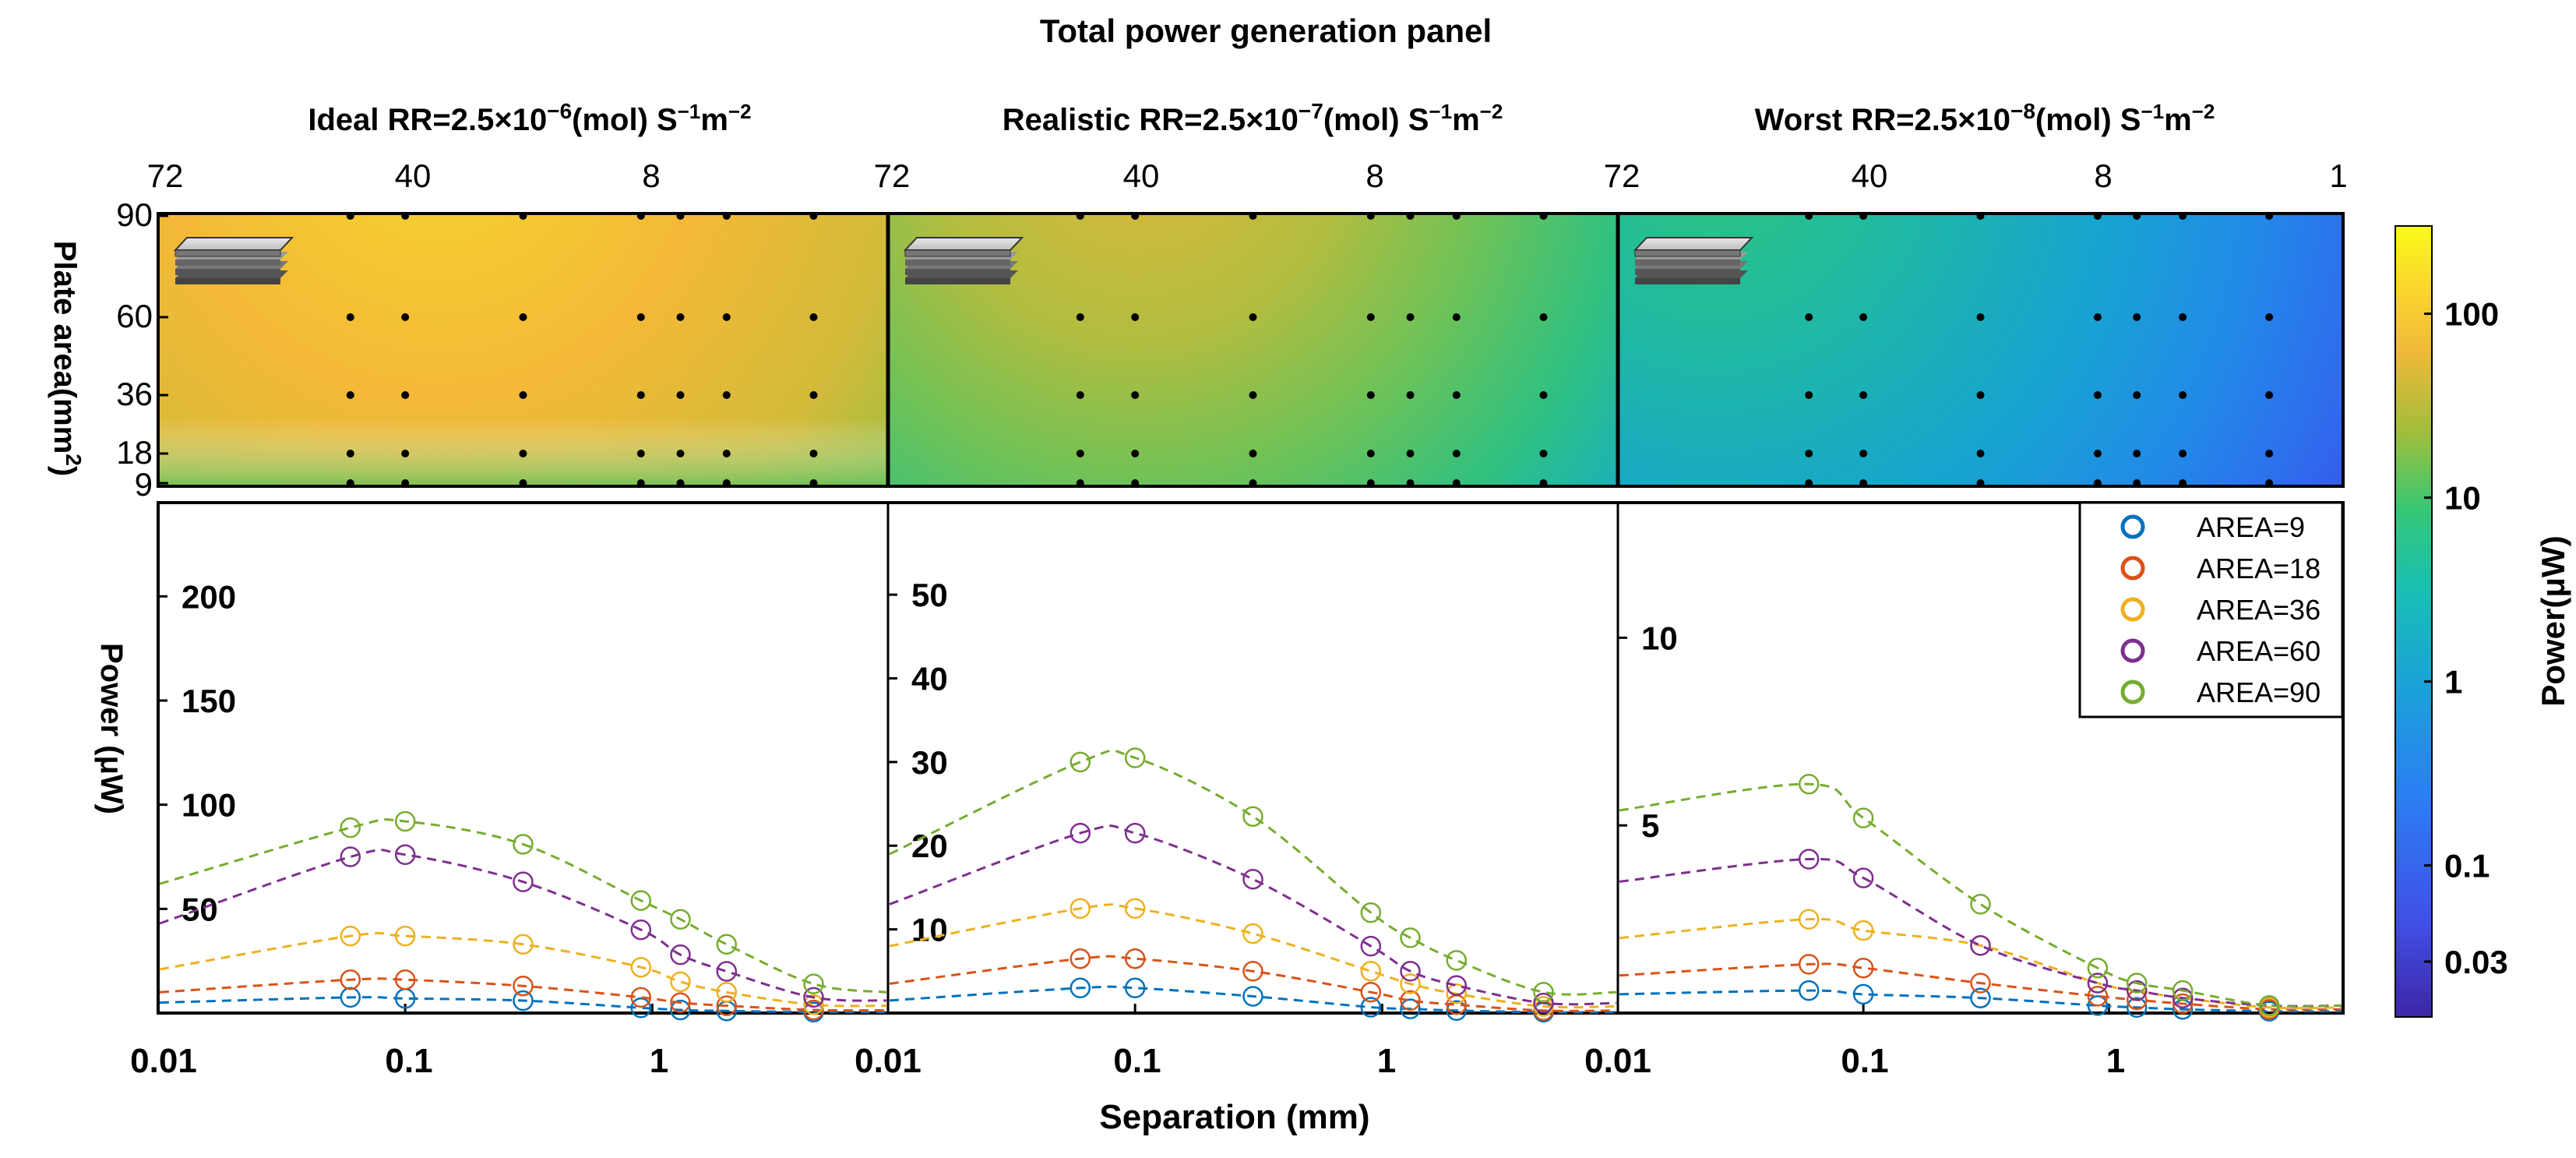  What do you see at coordinates (1266, 30) in the screenshot?
I see `figure-title: Total power generation panel` at bounding box center [1266, 30].